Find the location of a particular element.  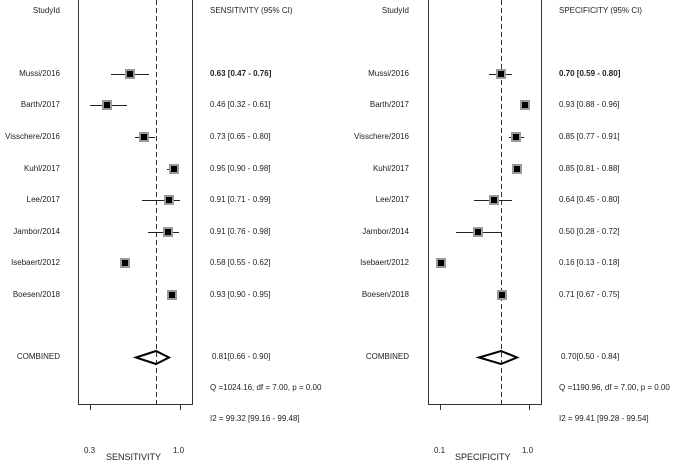

specificity-plot is located at coordinates (485, 205).